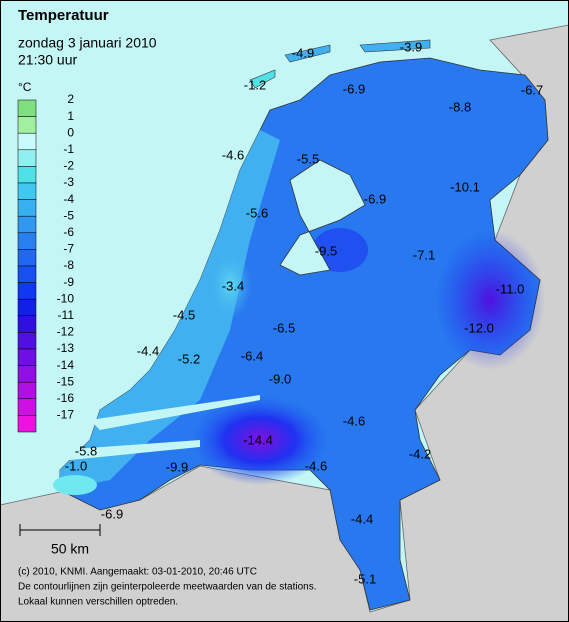  I want to click on legend-label: -14, so click(66, 365).